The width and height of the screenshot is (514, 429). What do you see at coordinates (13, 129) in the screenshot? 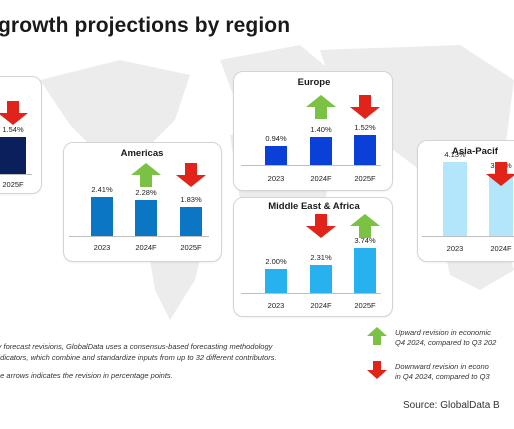
I see `chart-value-label: 1.54%` at bounding box center [13, 129].